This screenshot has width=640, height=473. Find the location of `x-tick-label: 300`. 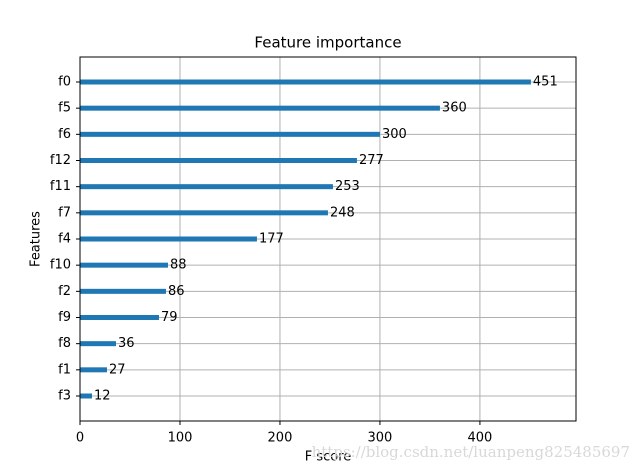

x-tick-label: 300 is located at coordinates (380, 438).